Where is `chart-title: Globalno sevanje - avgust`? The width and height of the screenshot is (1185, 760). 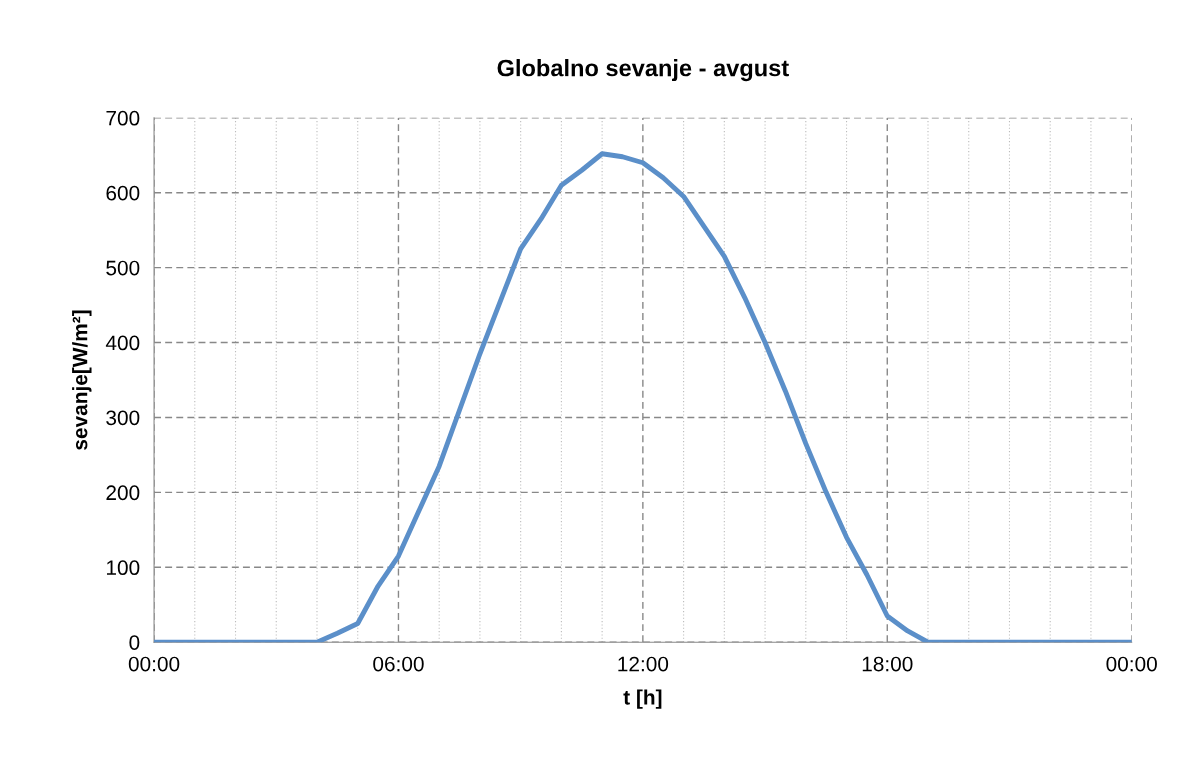
chart-title: Globalno sevanje - avgust is located at coordinates (643, 70).